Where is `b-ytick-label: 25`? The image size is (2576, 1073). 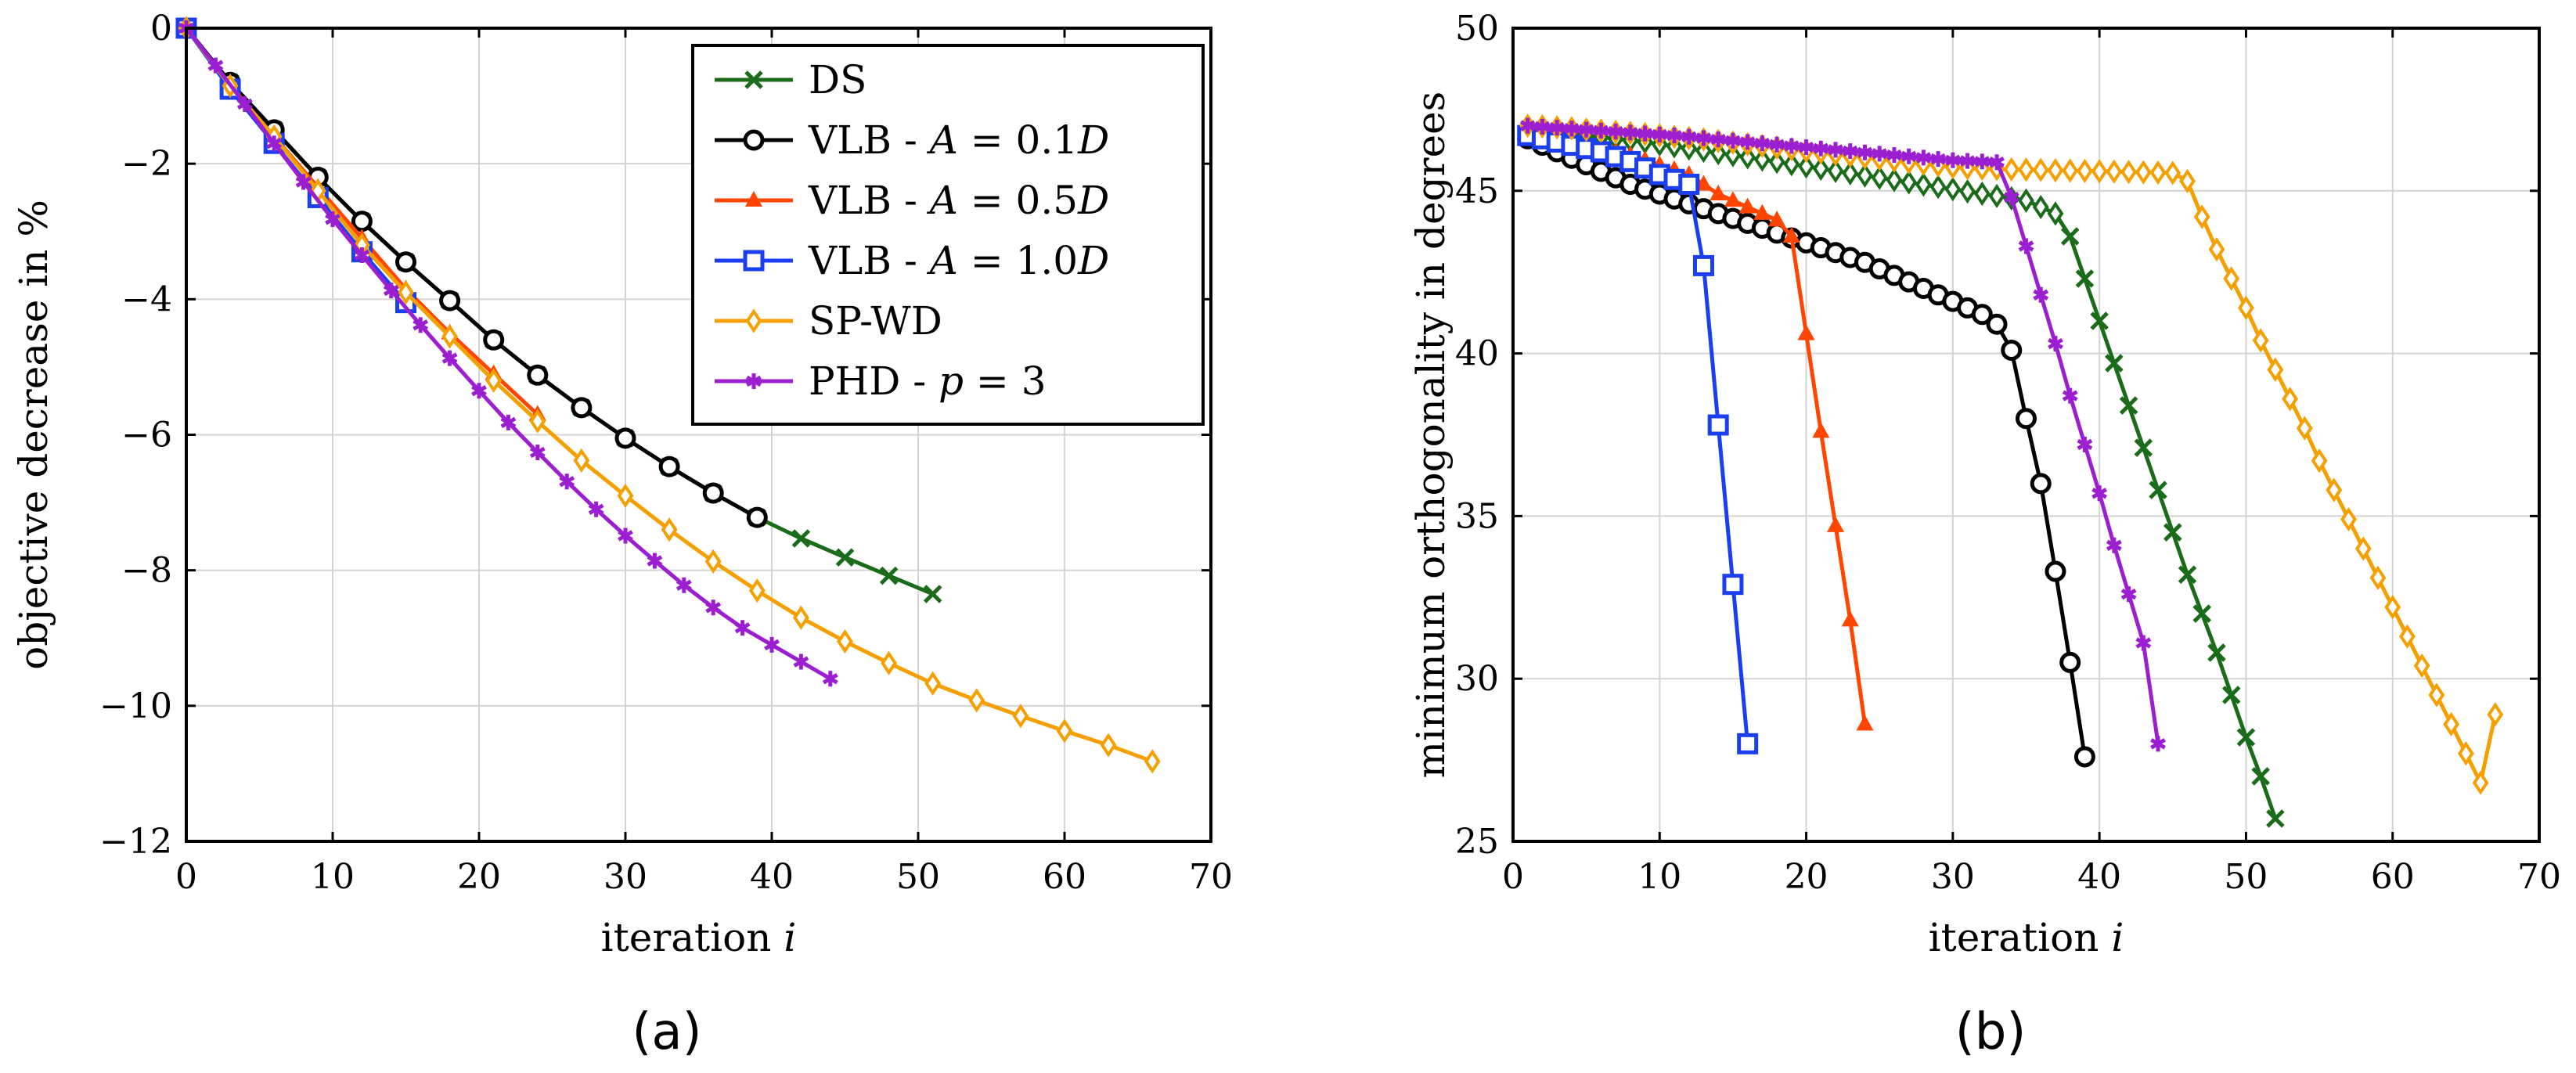
b-ytick-label: 25 is located at coordinates (1477, 842).